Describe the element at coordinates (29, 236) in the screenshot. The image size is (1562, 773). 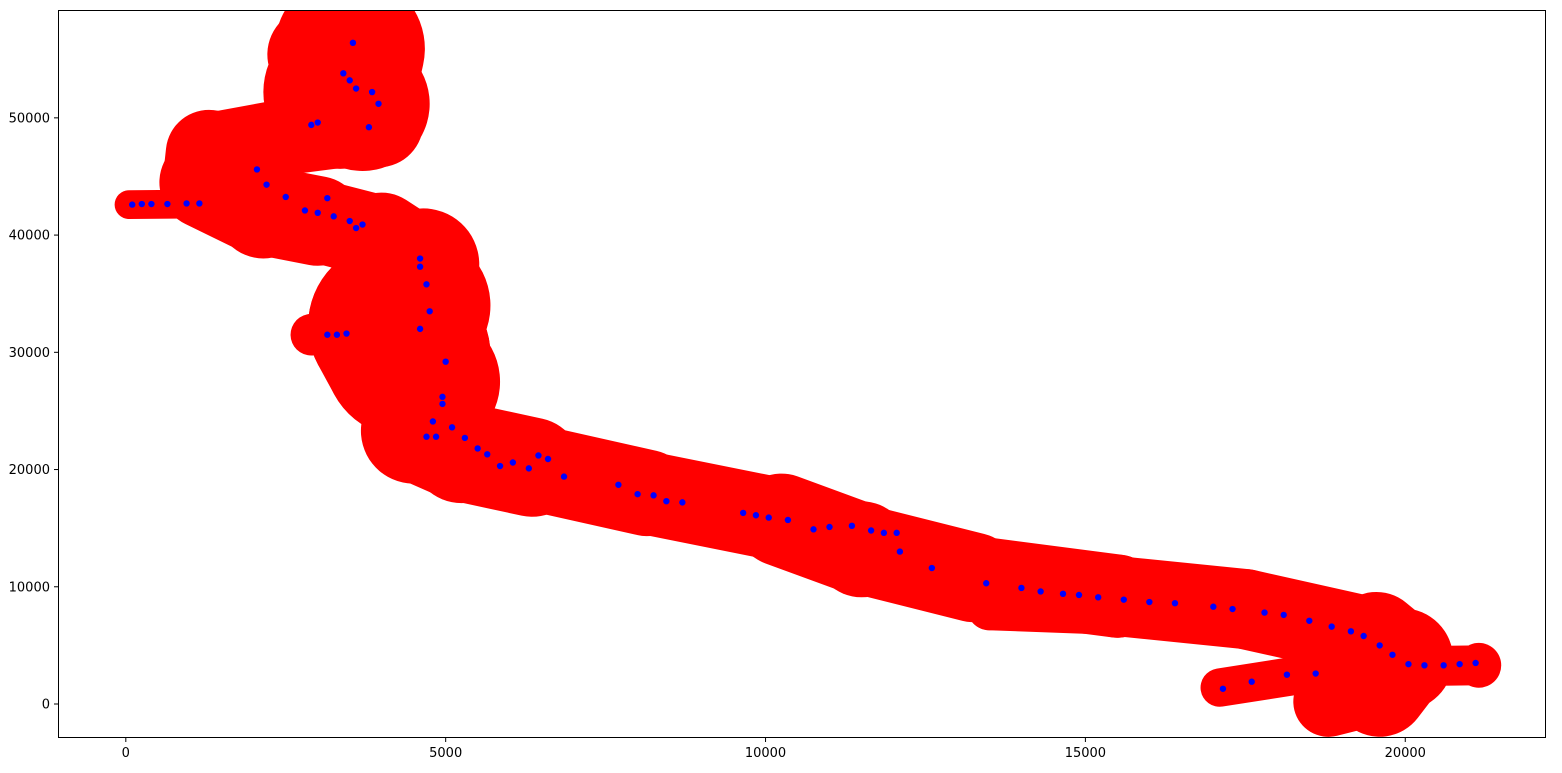
I see `y-tick-label: 40000` at that location.